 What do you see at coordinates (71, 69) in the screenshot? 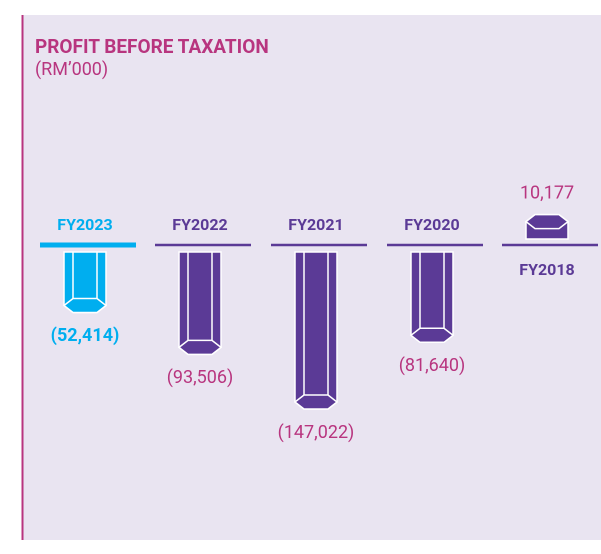
I see `chart-subtitle: (RM’000)` at bounding box center [71, 69].